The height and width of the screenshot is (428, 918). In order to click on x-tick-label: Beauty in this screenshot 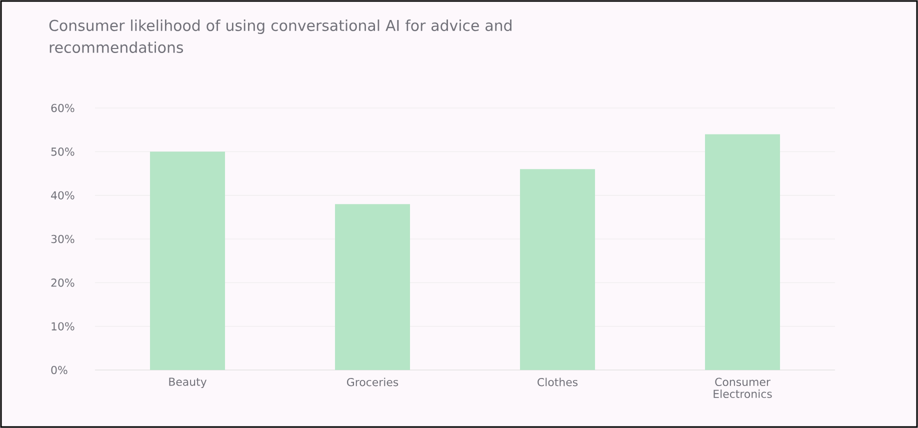, I will do `click(188, 383)`.